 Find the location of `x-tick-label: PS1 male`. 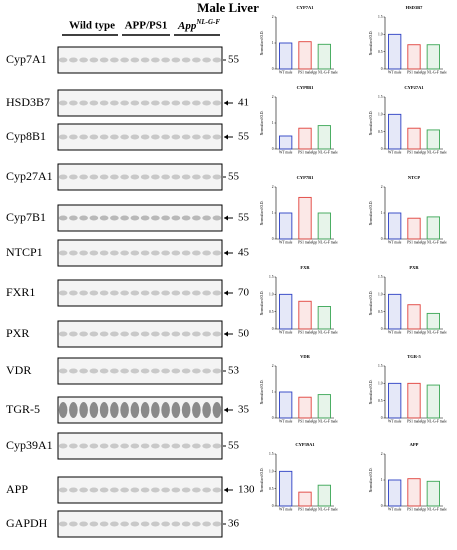

x-tick-label: PS1 male is located at coordinates (305, 510).